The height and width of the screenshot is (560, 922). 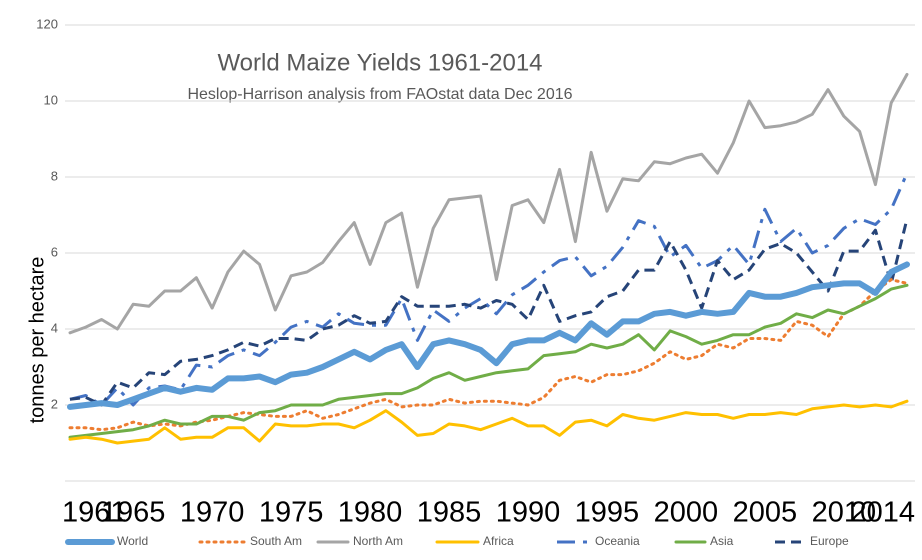 What do you see at coordinates (722, 541) in the screenshot?
I see `legend-label: Asia` at bounding box center [722, 541].